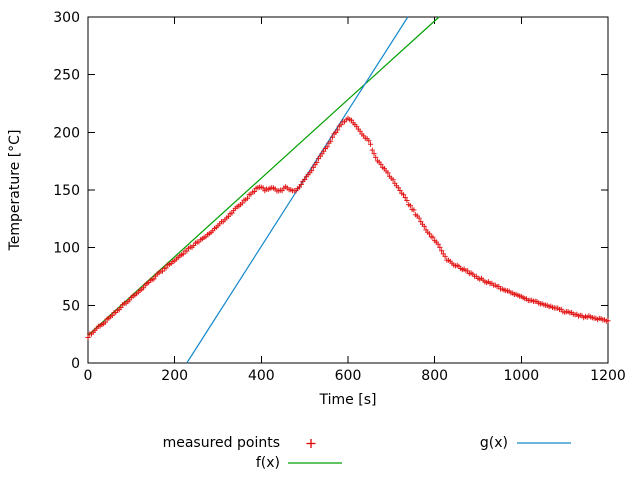  Describe the element at coordinates (348, 376) in the screenshot. I see `x-tick-label: 600` at that location.